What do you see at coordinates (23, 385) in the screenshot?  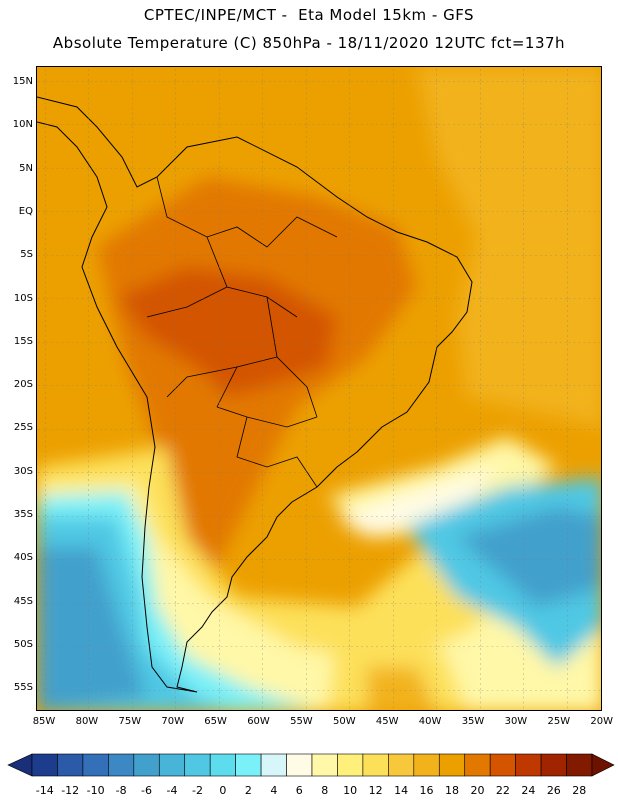 I see `latitude-label: 20S` at bounding box center [23, 385].